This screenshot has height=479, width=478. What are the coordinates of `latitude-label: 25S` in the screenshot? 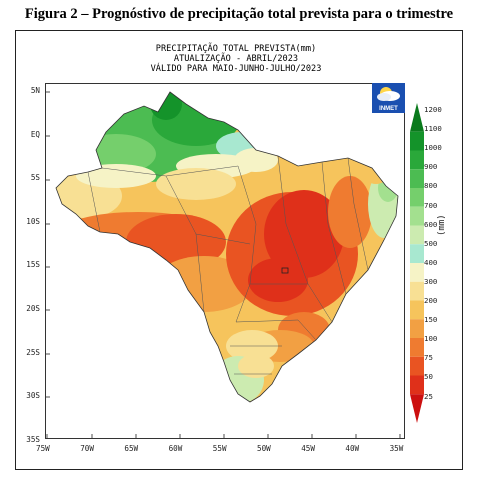 It's located at (33, 352).